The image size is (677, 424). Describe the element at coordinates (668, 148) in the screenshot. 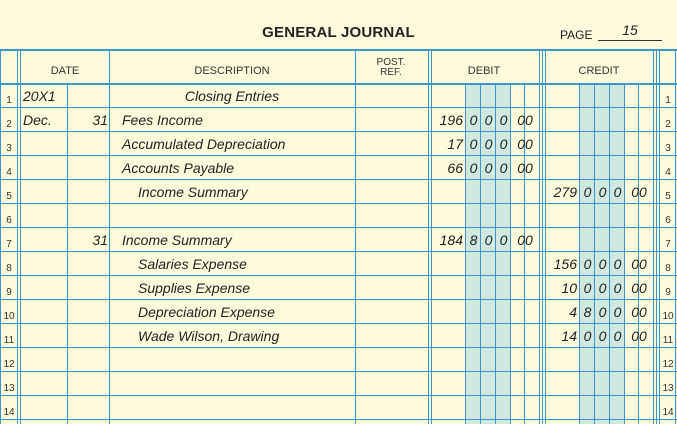

I see `line-number-right: 3` at that location.